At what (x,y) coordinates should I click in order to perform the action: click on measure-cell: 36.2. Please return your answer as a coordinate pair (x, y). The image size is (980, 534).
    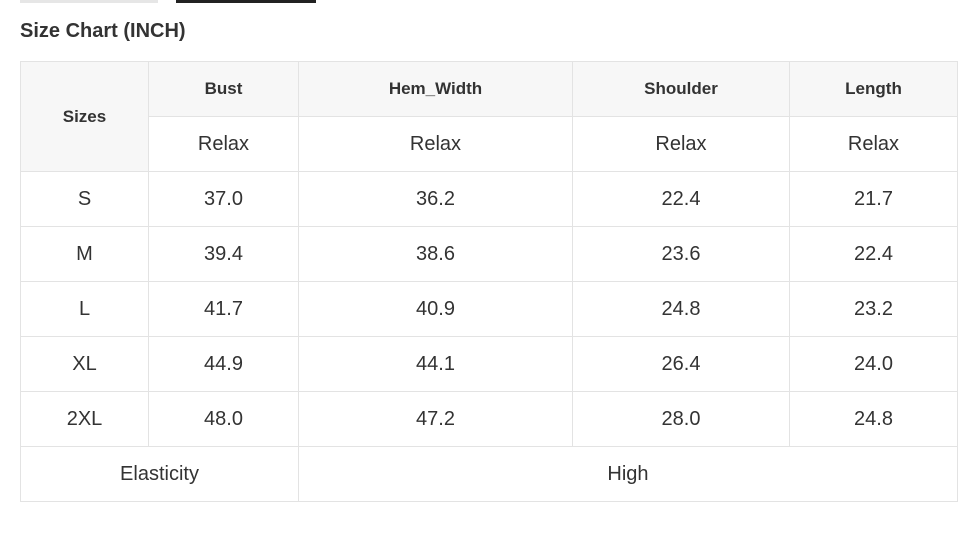
    Looking at the image, I should click on (435, 199).